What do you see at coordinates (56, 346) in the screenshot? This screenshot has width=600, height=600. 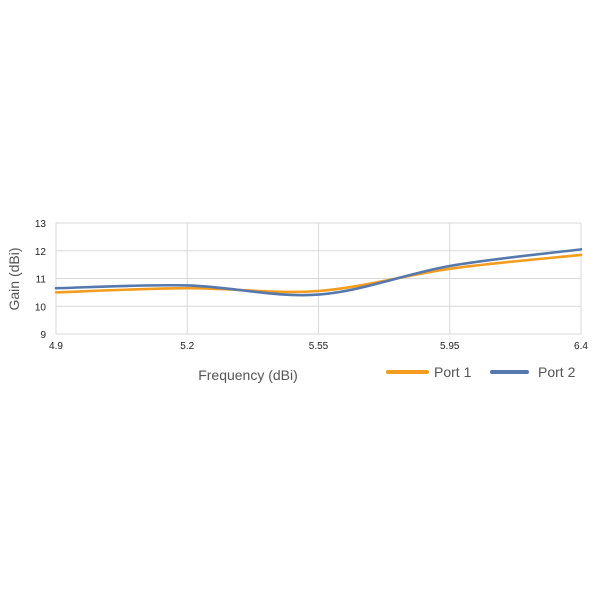 I see `x-tick-label: 4.9` at bounding box center [56, 346].